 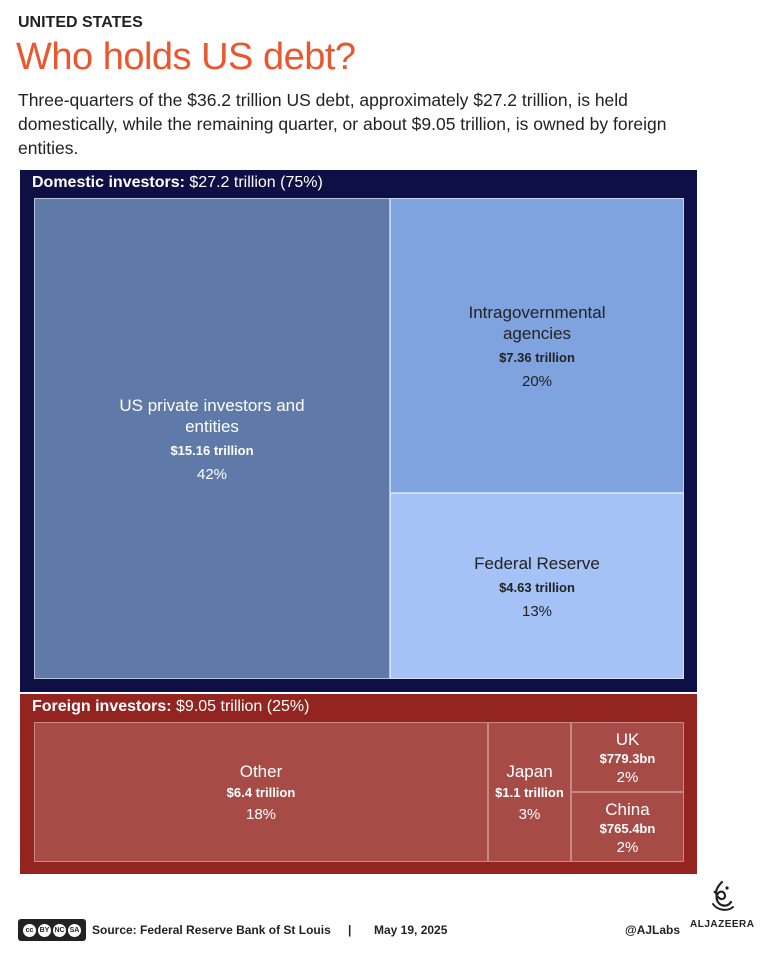 I want to click on cell-value: $6.4 trillion, so click(x=261, y=792).